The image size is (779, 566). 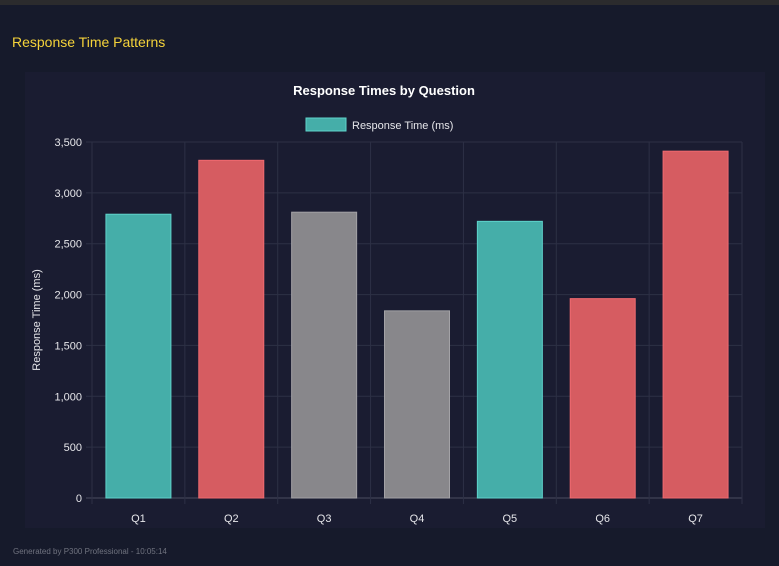 What do you see at coordinates (402, 126) in the screenshot?
I see `legend-label: Response Time (ms)` at bounding box center [402, 126].